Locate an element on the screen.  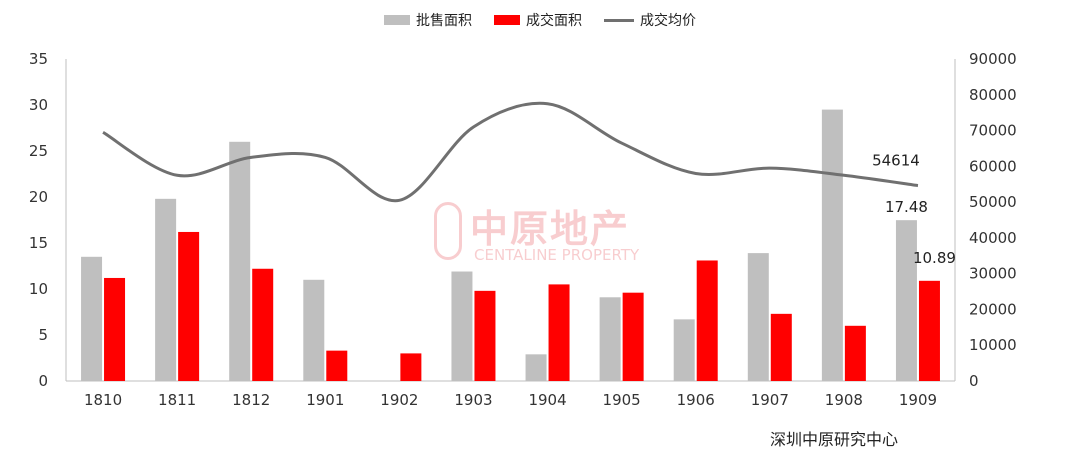
price-data-label: 54614 is located at coordinates (896, 161).